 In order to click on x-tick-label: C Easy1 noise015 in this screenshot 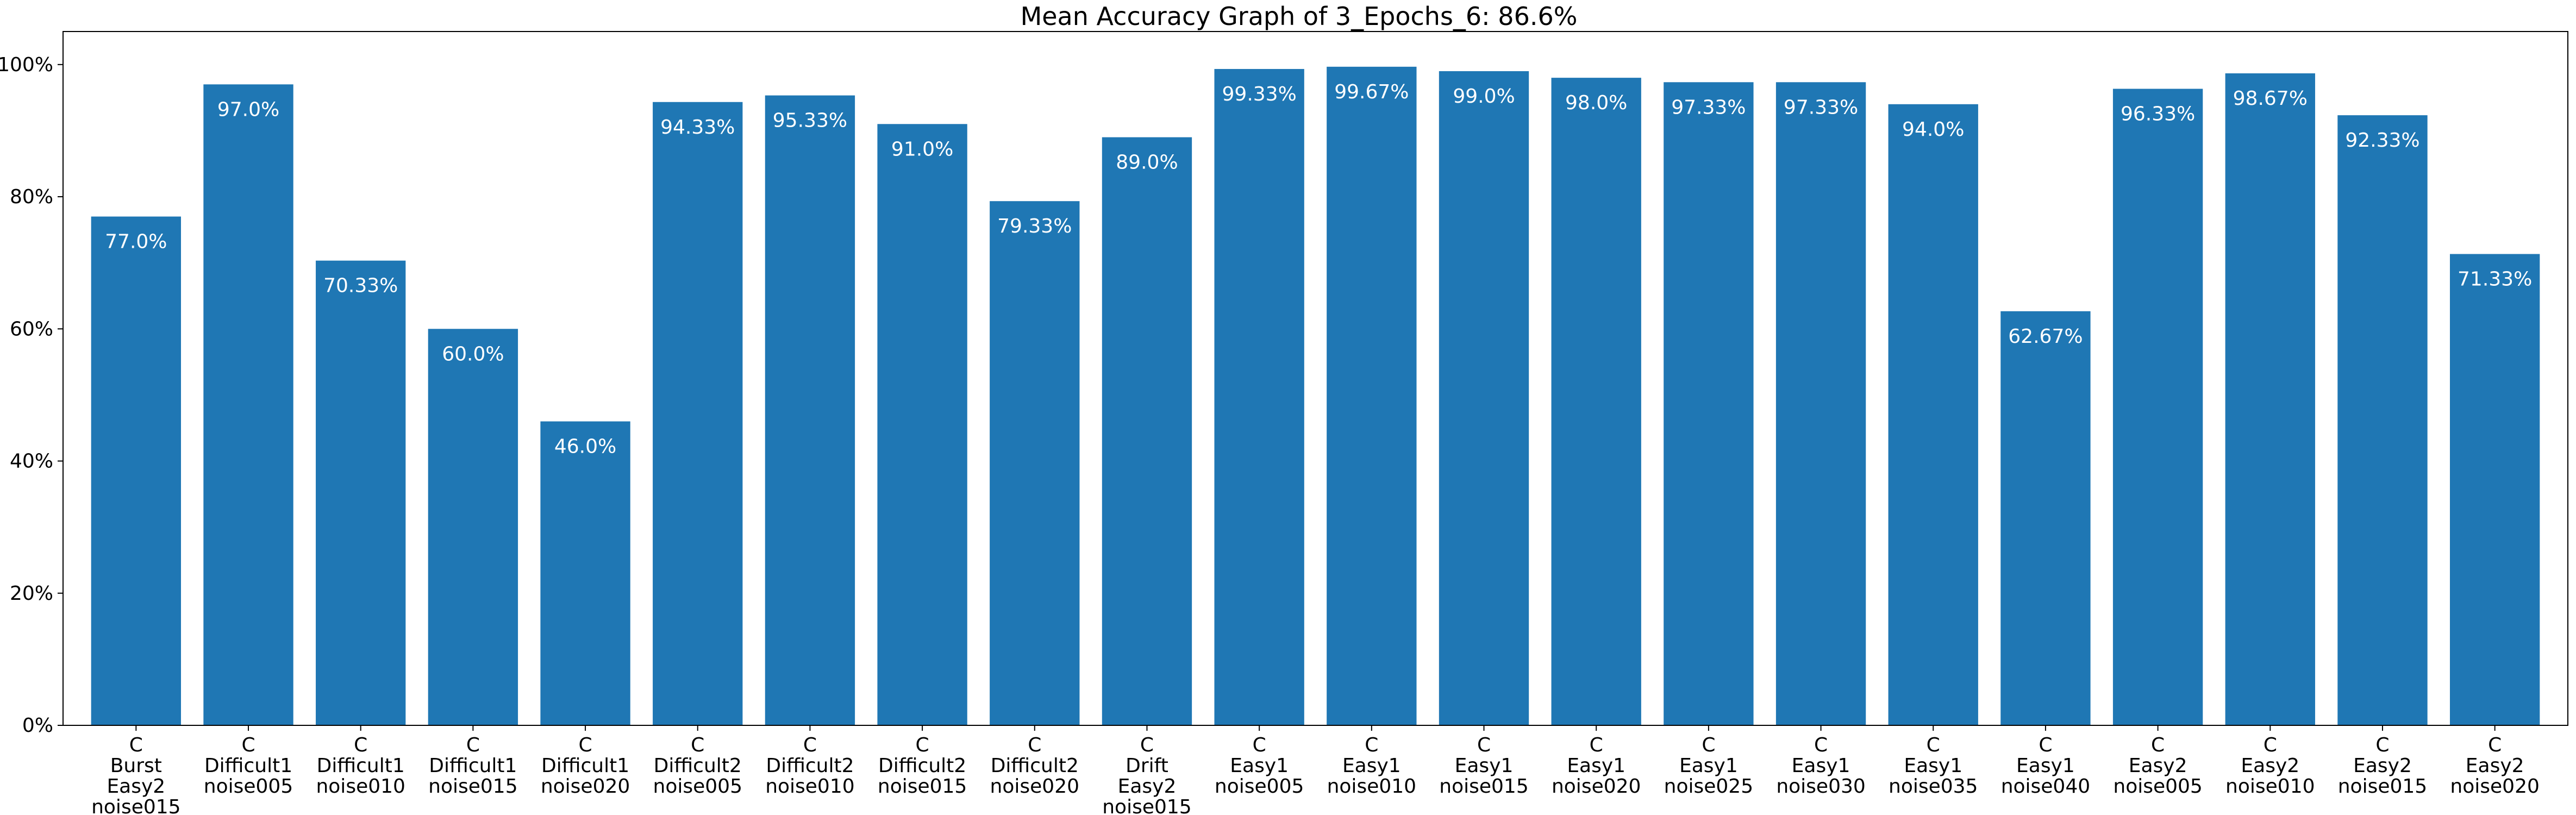, I will do `click(1483, 766)`.